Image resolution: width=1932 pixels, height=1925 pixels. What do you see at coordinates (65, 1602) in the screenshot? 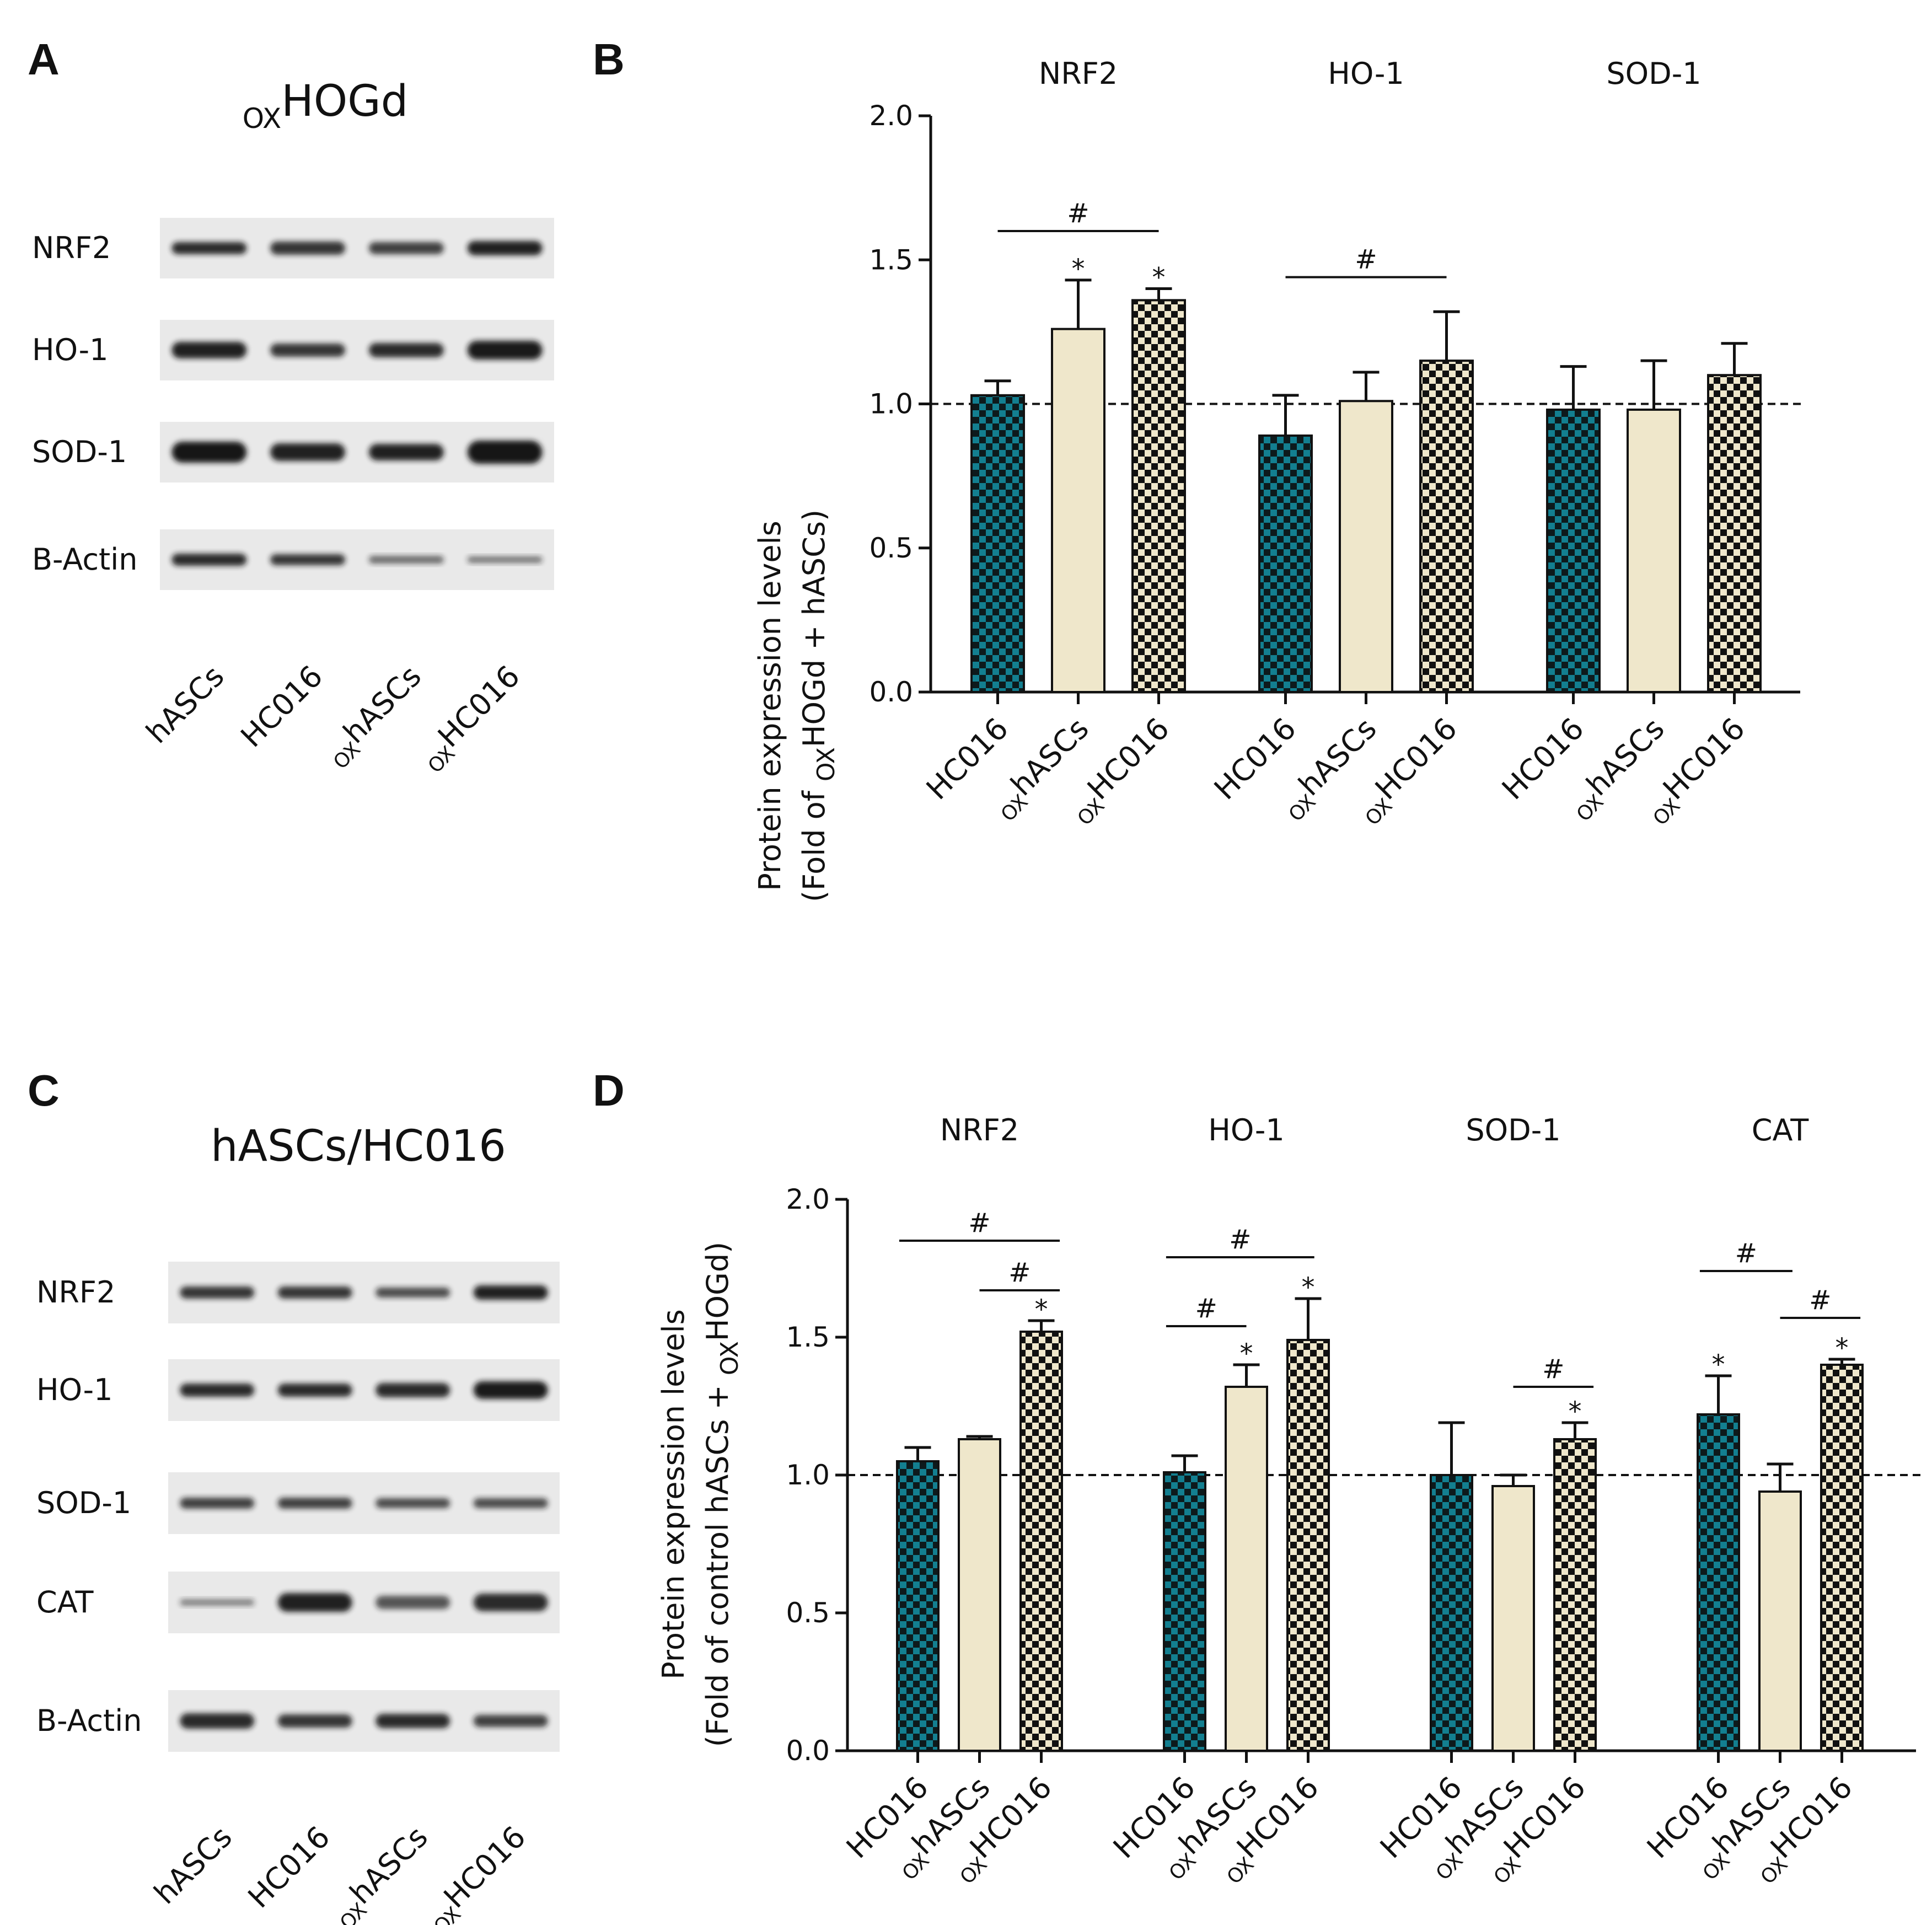
I see `blot-label: CAT` at bounding box center [65, 1602].